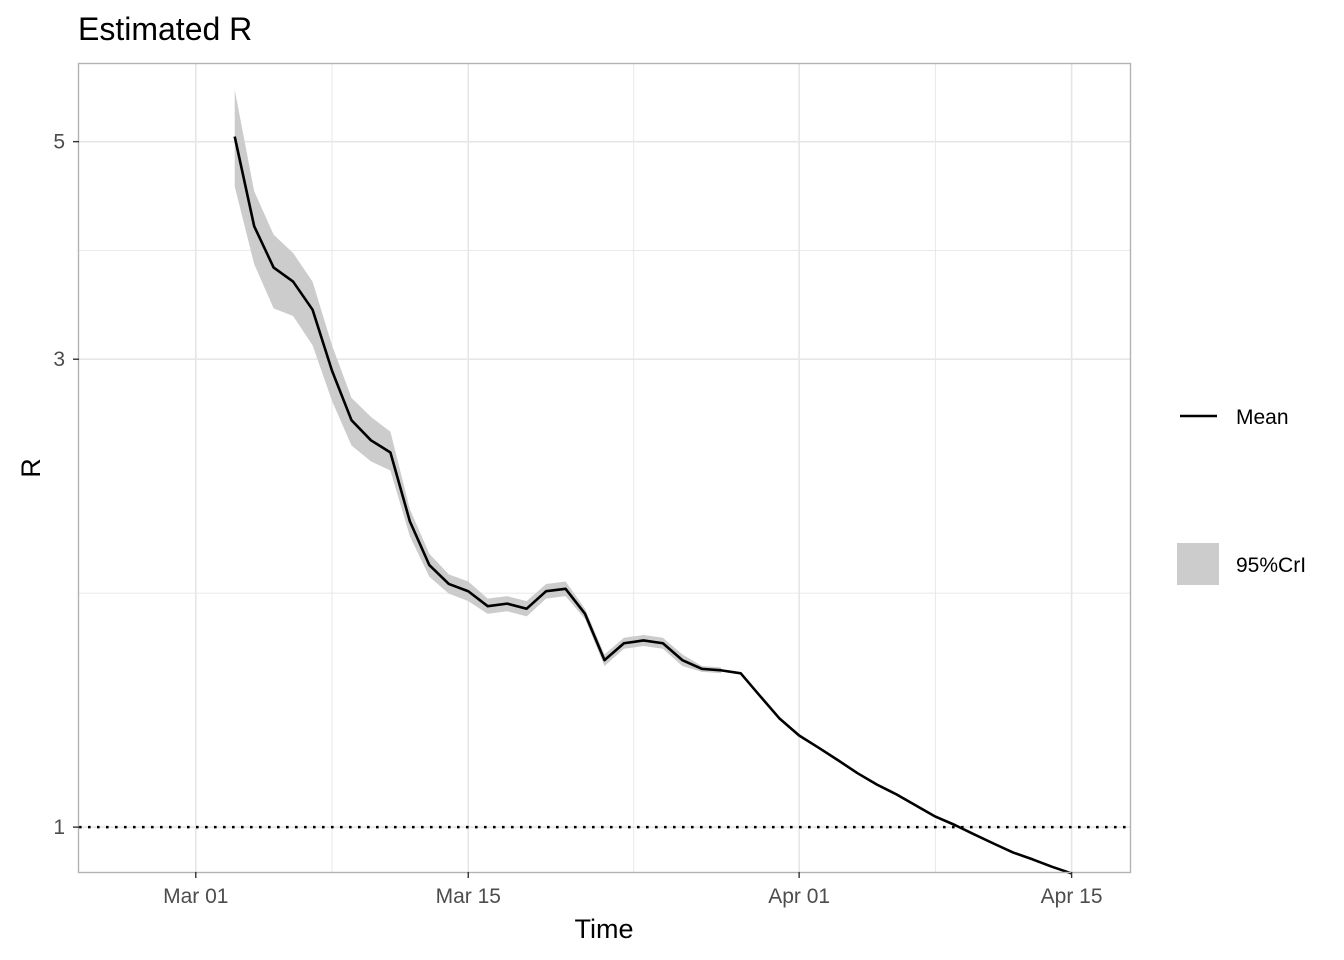 The image size is (1344, 960). What do you see at coordinates (1198, 564) in the screenshot?
I see `legend-crl-key` at bounding box center [1198, 564].